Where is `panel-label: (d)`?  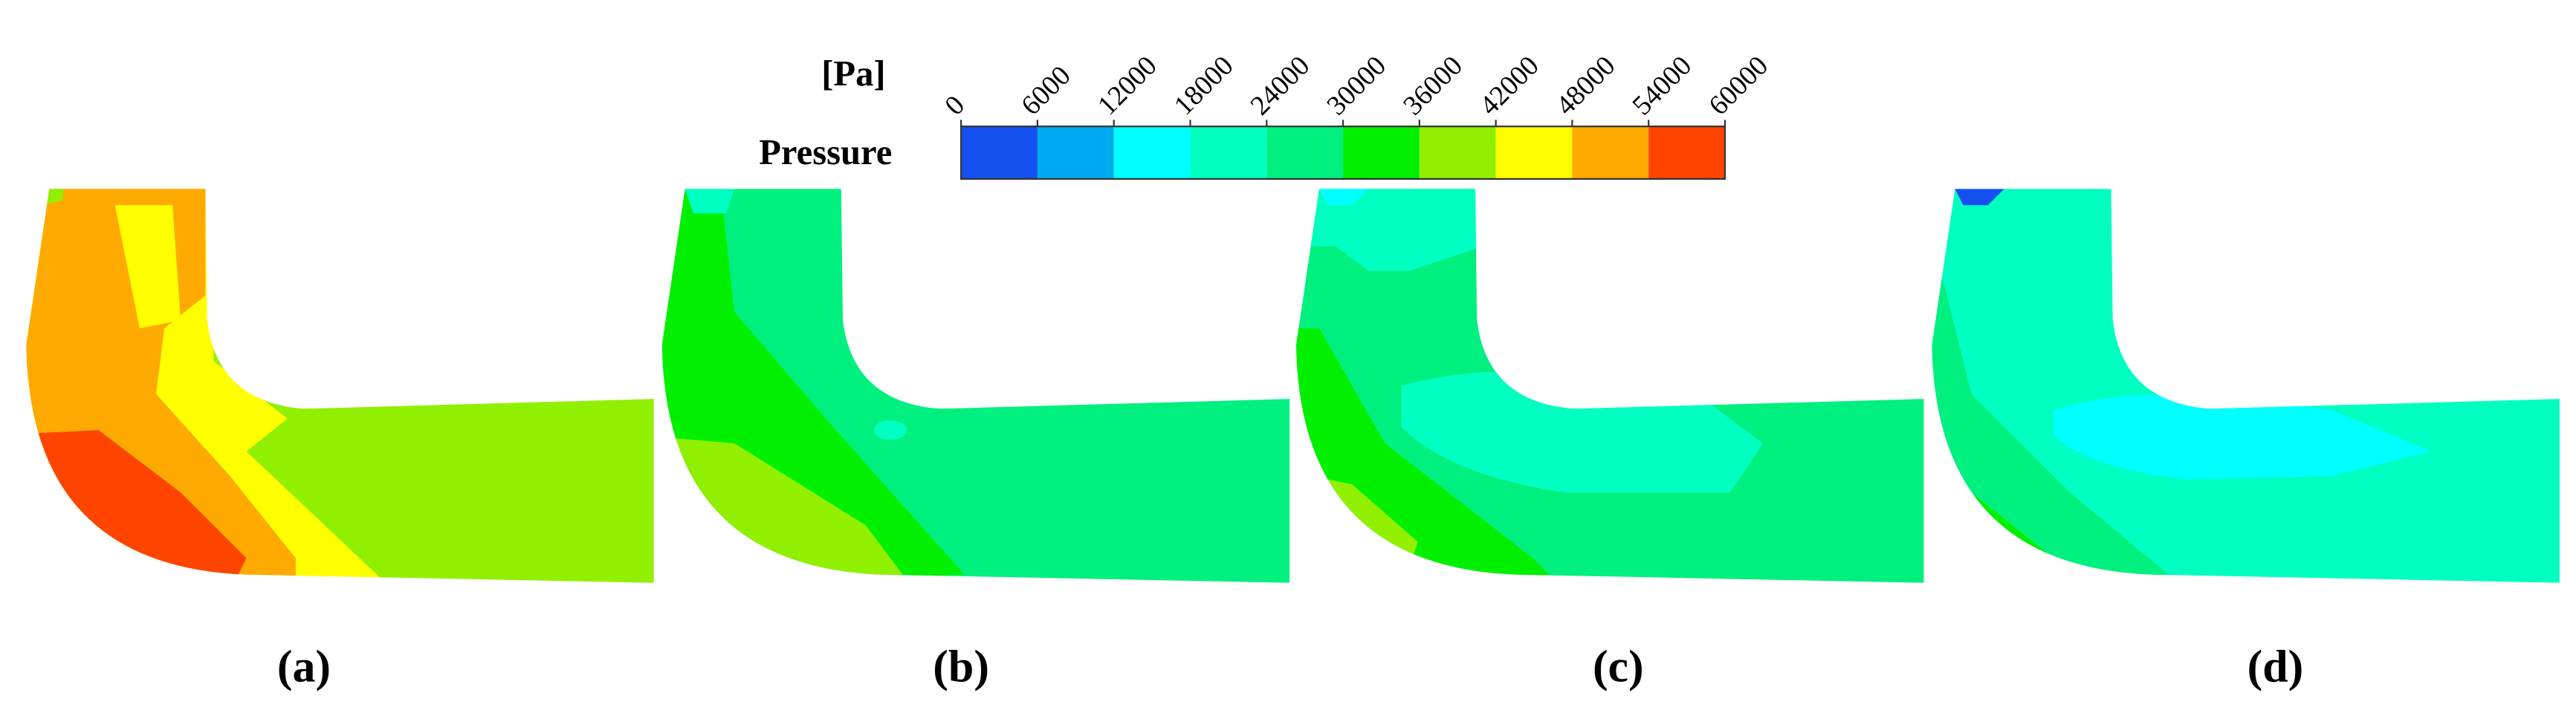 panel-label: (d) is located at coordinates (2275, 666).